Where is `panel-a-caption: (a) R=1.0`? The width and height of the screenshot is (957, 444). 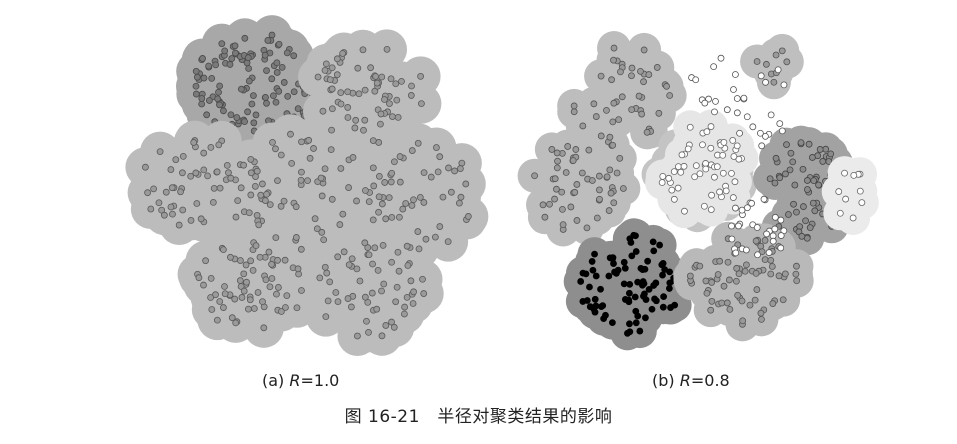
panel-a-caption: (a) R=1.0 is located at coordinates (300, 380).